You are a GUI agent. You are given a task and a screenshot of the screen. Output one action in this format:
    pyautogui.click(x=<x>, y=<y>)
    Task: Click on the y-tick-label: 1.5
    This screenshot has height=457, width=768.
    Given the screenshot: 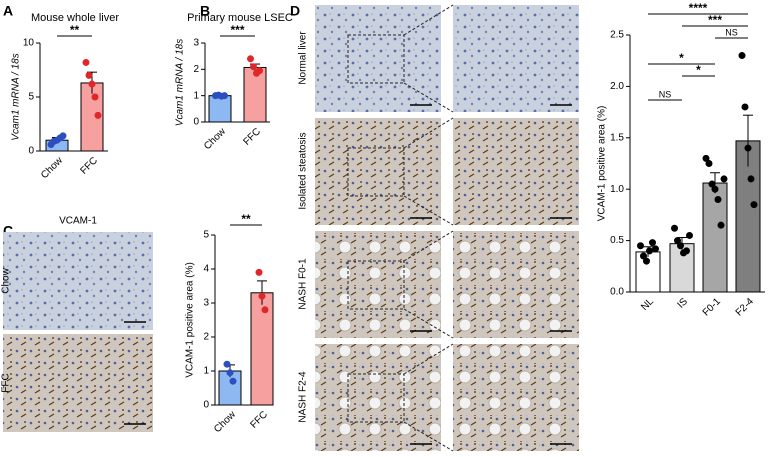 What is the action you would take?
    pyautogui.click(x=617, y=137)
    